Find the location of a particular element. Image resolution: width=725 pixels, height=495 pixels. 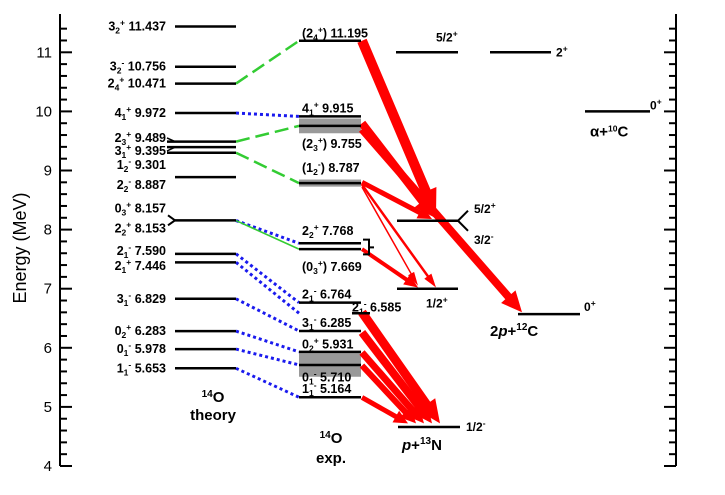

threshold-half-plus-spin: 1/2+​ is located at coordinates (437, 303).